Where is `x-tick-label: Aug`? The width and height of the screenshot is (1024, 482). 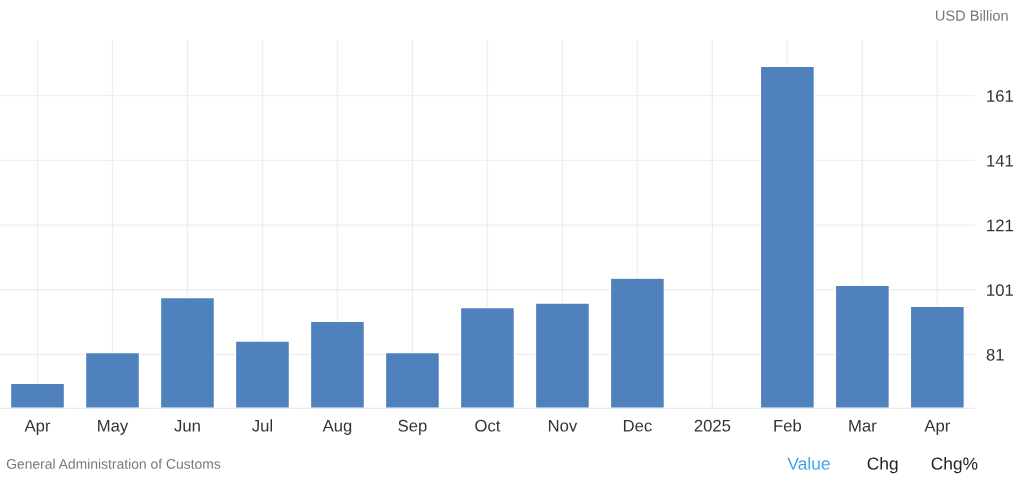 x-tick-label: Aug is located at coordinates (337, 427).